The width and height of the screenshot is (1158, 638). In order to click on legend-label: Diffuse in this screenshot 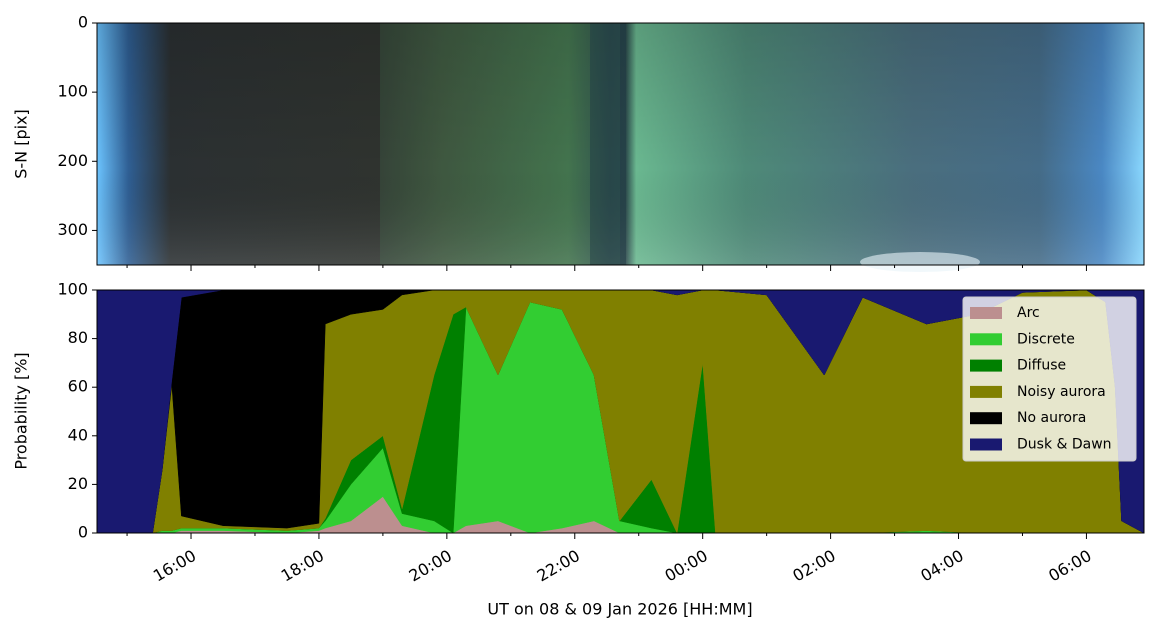, I will do `click(1041, 366)`.